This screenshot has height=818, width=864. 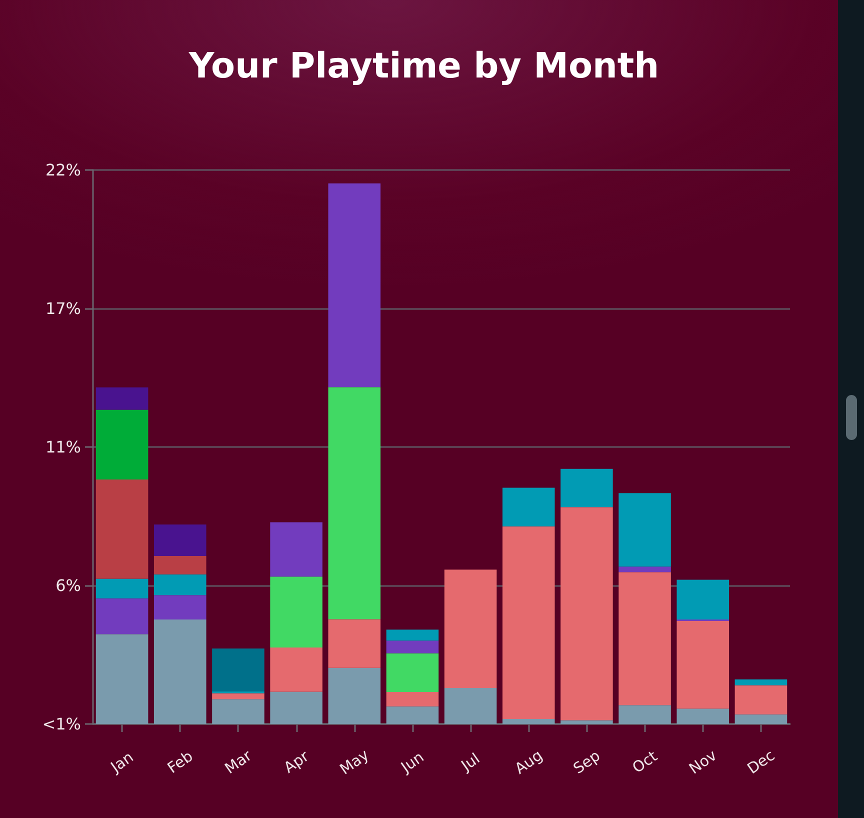 What do you see at coordinates (238, 762) in the screenshot?
I see `x-tick-label: Mar` at bounding box center [238, 762].